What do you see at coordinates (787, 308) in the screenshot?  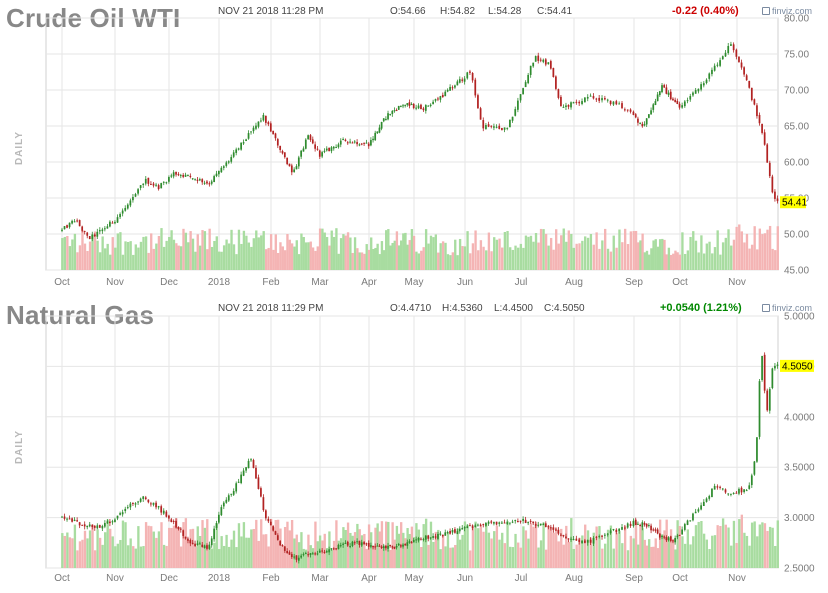 I see `natural-gas-brand: finviz.com` at bounding box center [787, 308].